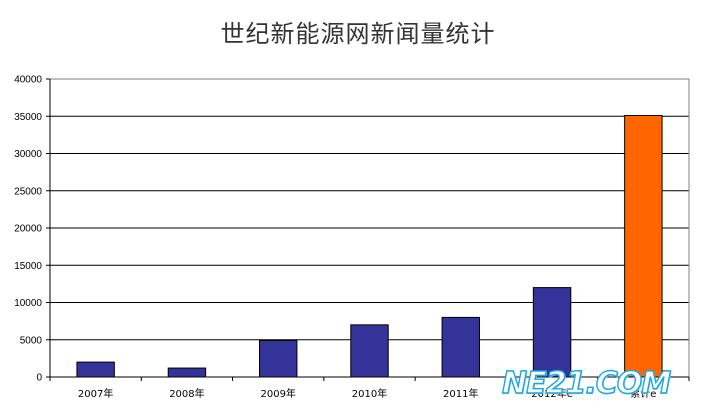 The width and height of the screenshot is (716, 408). Describe the element at coordinates (28, 117) in the screenshot. I see `y-tick-label: 35000` at that location.